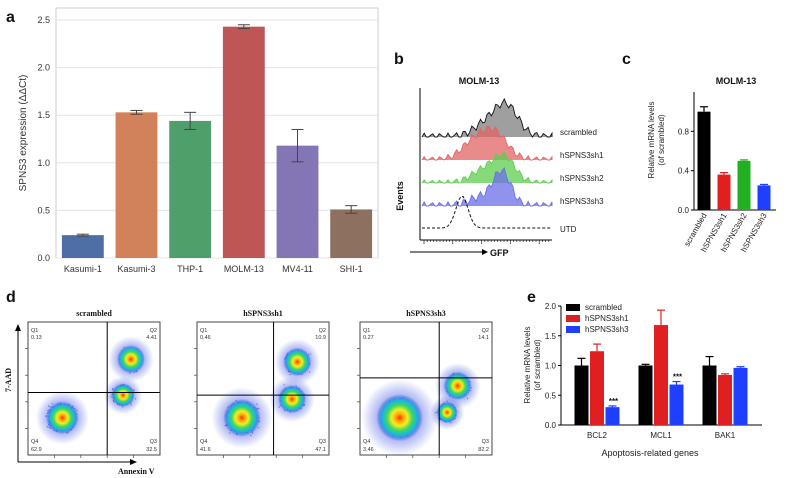 Image resolution: width=800 pixels, height=478 pixels. I want to click on panel-b-series-labels: scrambled hSPNS3sh1 hSPNS3sh2 hSPNS3sh3 UTD, so click(582, 181).